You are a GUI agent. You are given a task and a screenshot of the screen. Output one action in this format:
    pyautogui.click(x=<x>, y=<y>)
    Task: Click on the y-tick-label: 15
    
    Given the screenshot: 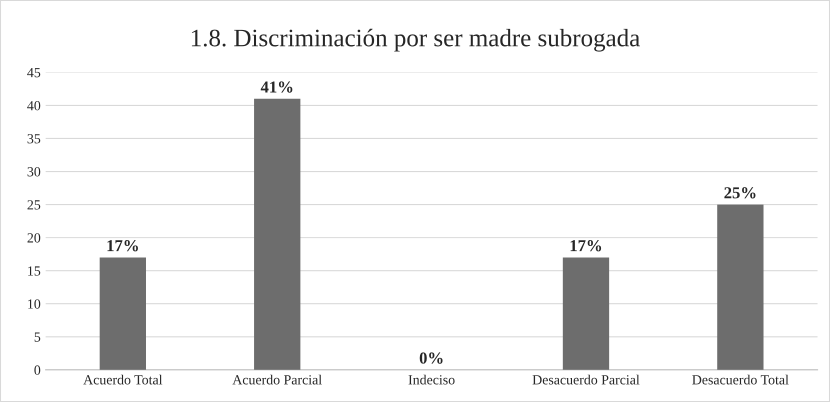 What is the action you would take?
    pyautogui.click(x=34, y=271)
    